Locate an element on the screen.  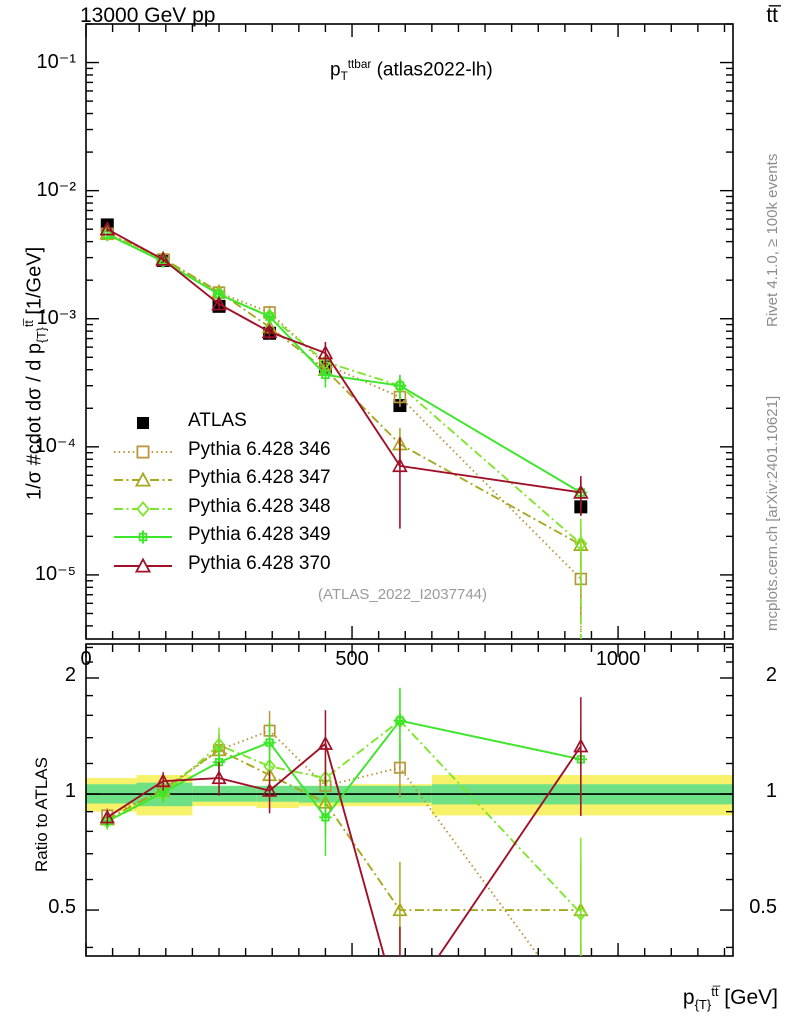
legend-marker-p348 is located at coordinates (143, 508).